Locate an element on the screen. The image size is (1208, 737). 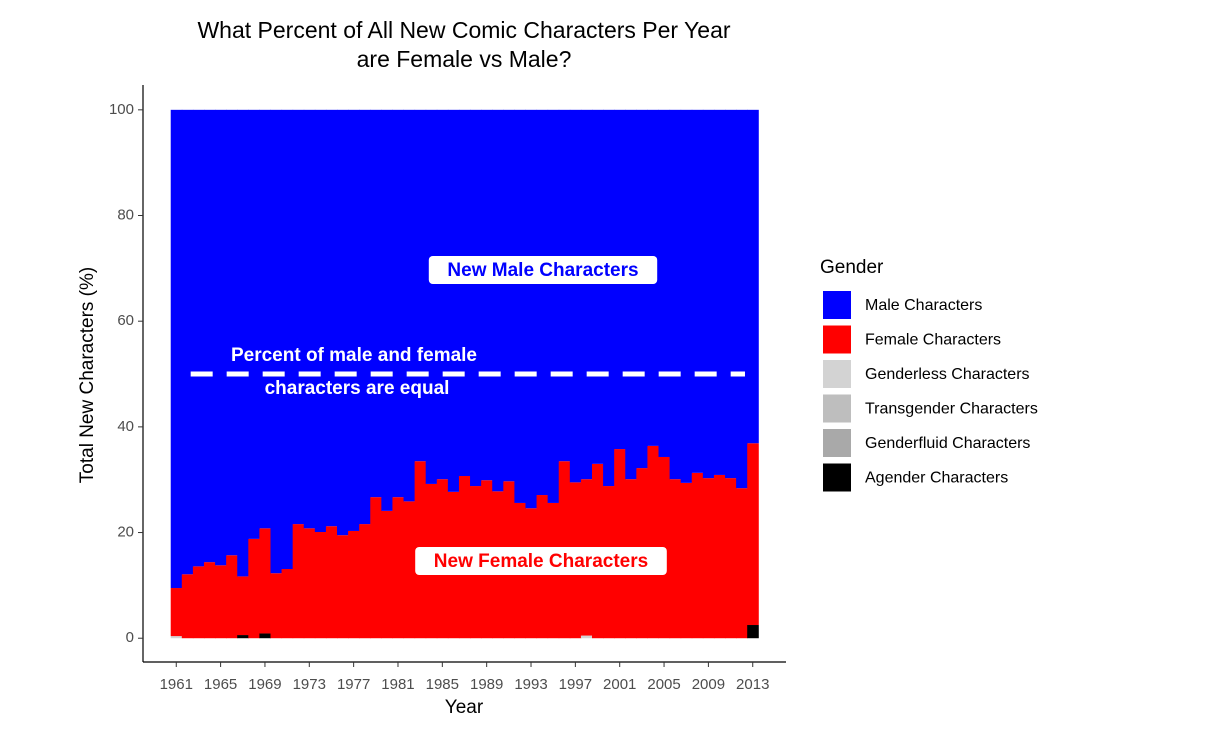
annotation: characters are equal is located at coordinates (357, 388).